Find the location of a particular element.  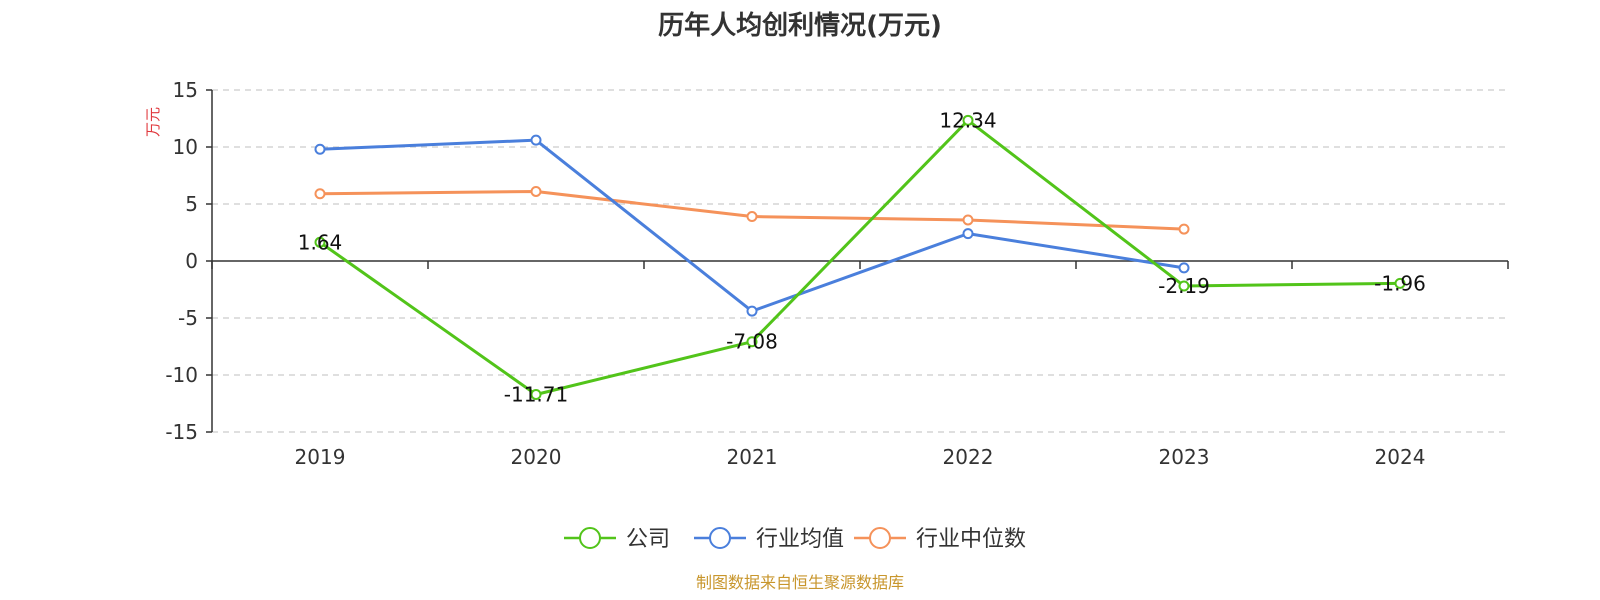

data-label: -1.96 is located at coordinates (1400, 283).